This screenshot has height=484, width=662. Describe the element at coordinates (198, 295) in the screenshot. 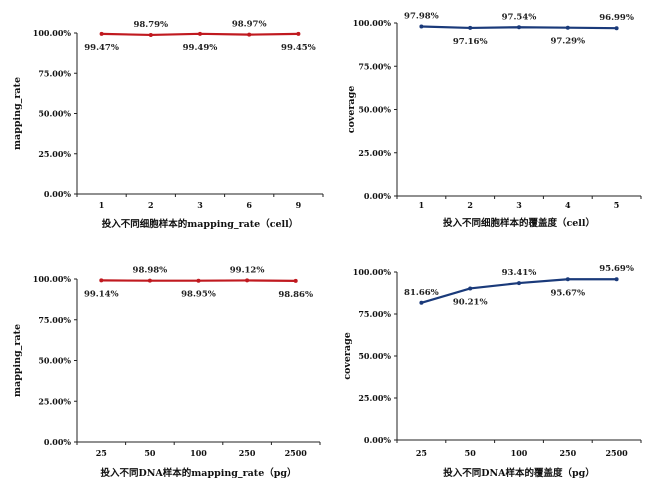

I see `data-label: 98.95%` at that location.